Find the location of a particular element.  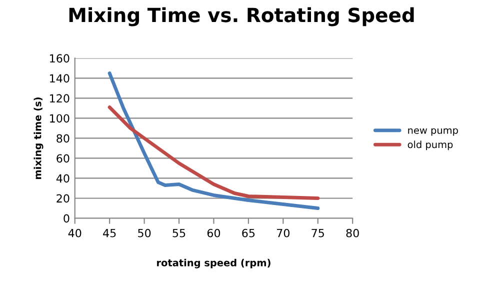

y-tick-label: 160 is located at coordinates (60, 58).